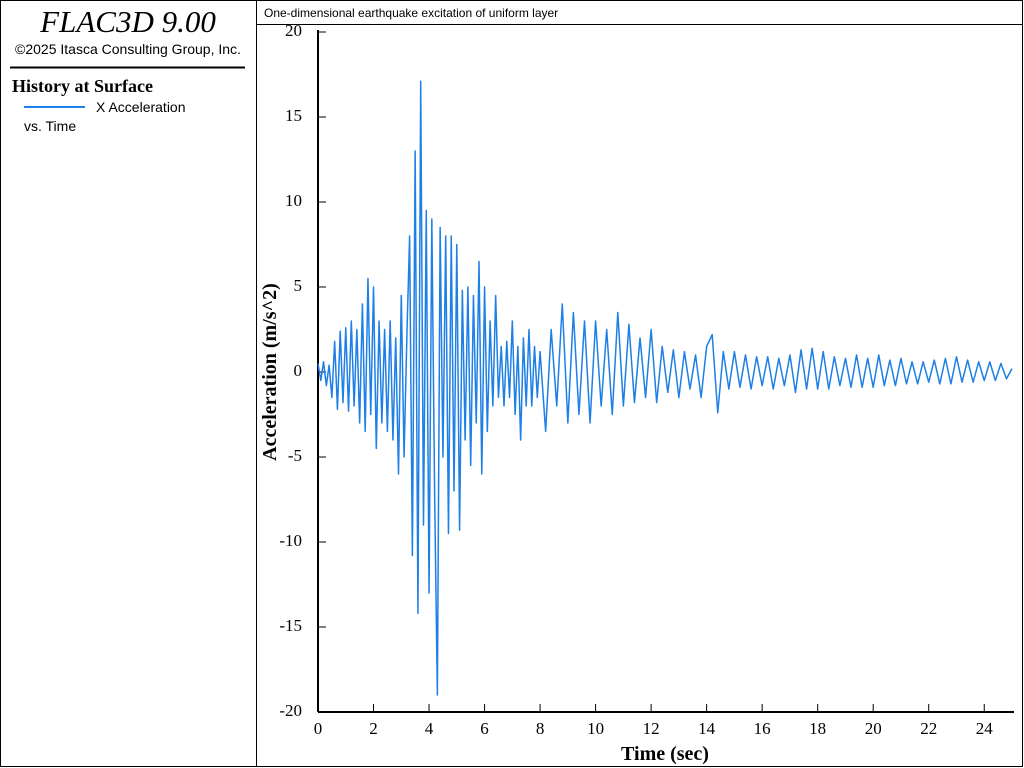  What do you see at coordinates (293, 115) in the screenshot?
I see `y-tick-label: 15` at bounding box center [293, 115].